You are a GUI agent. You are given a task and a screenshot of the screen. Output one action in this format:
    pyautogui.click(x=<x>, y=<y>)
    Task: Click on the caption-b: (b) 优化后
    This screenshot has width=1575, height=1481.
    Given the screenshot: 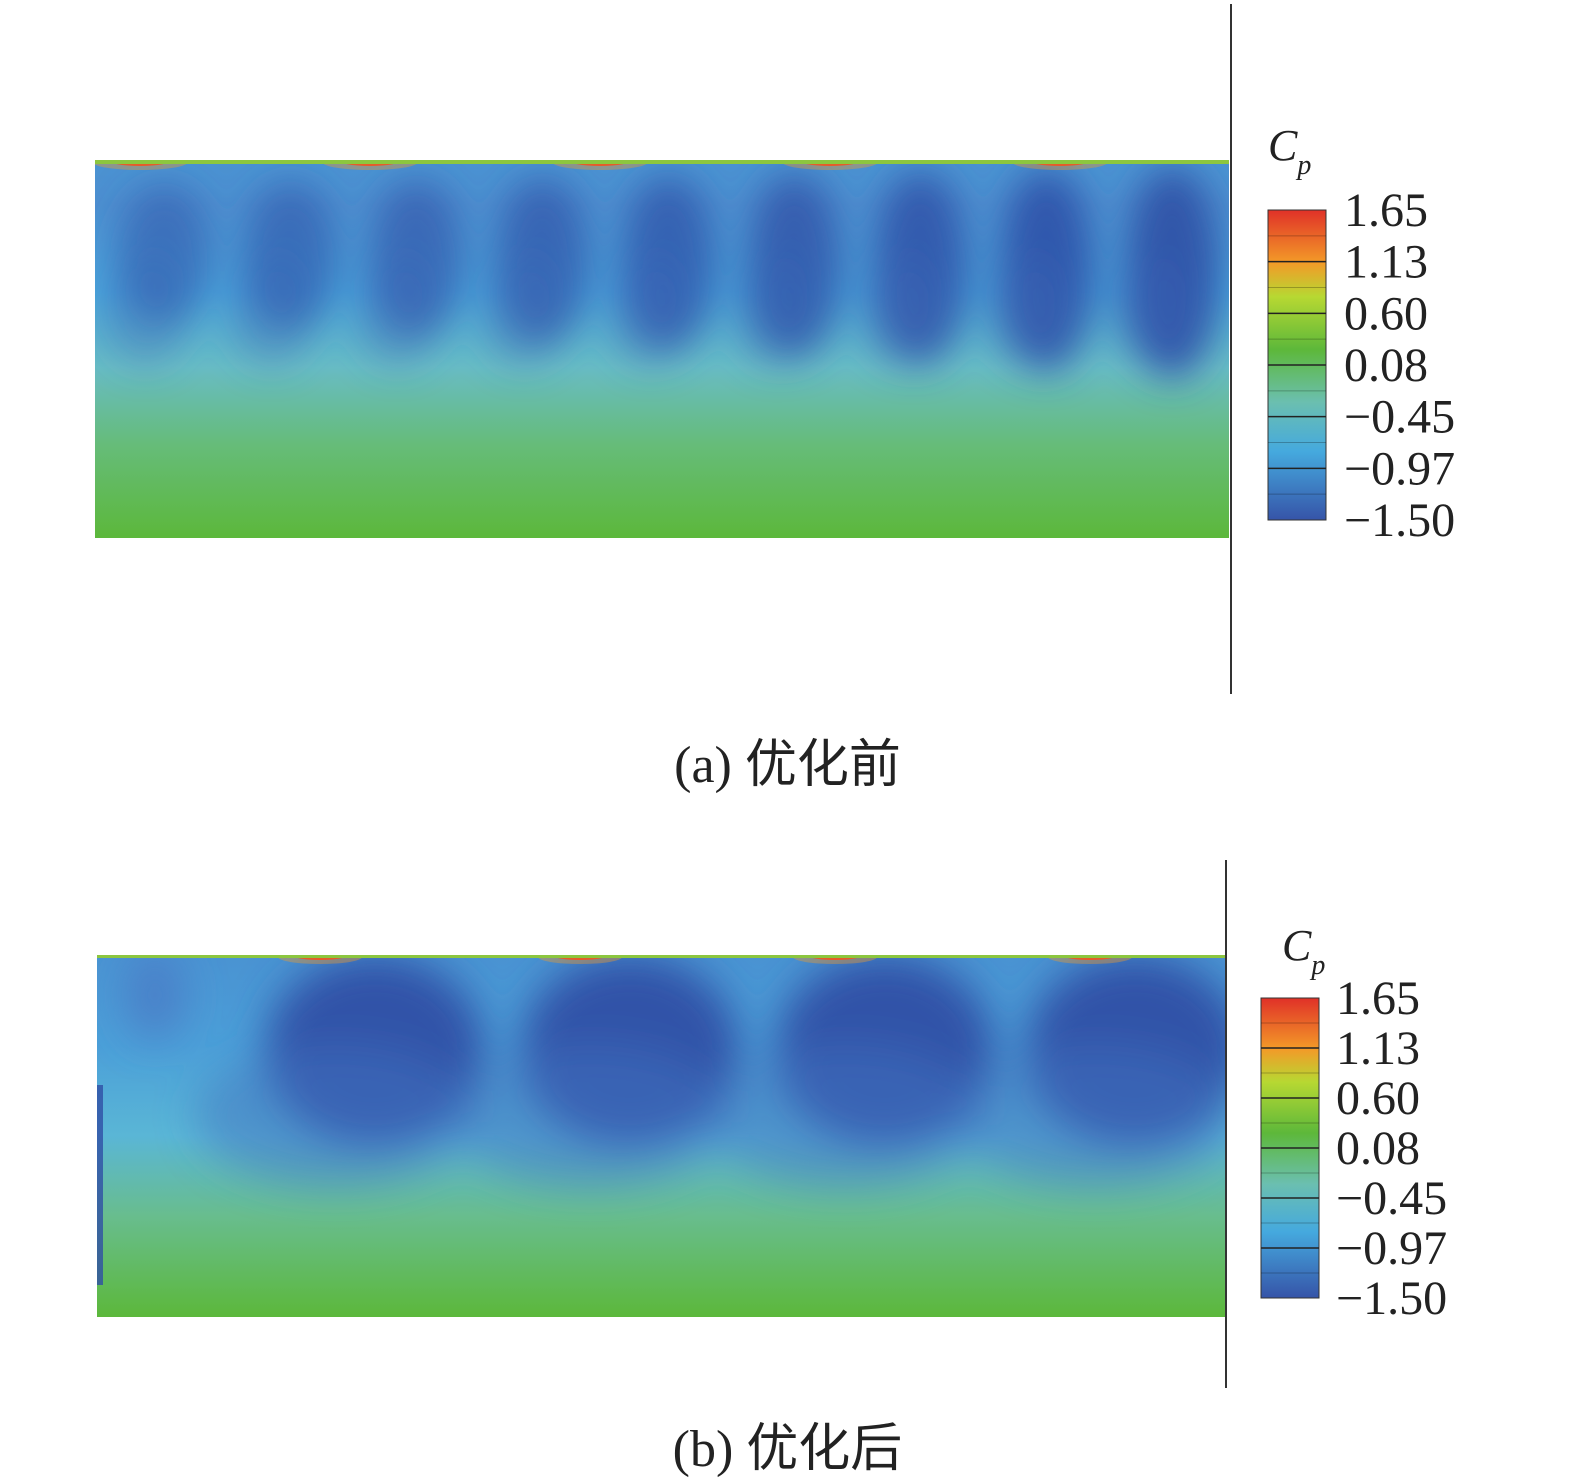 What is the action you would take?
    pyautogui.click(x=787, y=1449)
    